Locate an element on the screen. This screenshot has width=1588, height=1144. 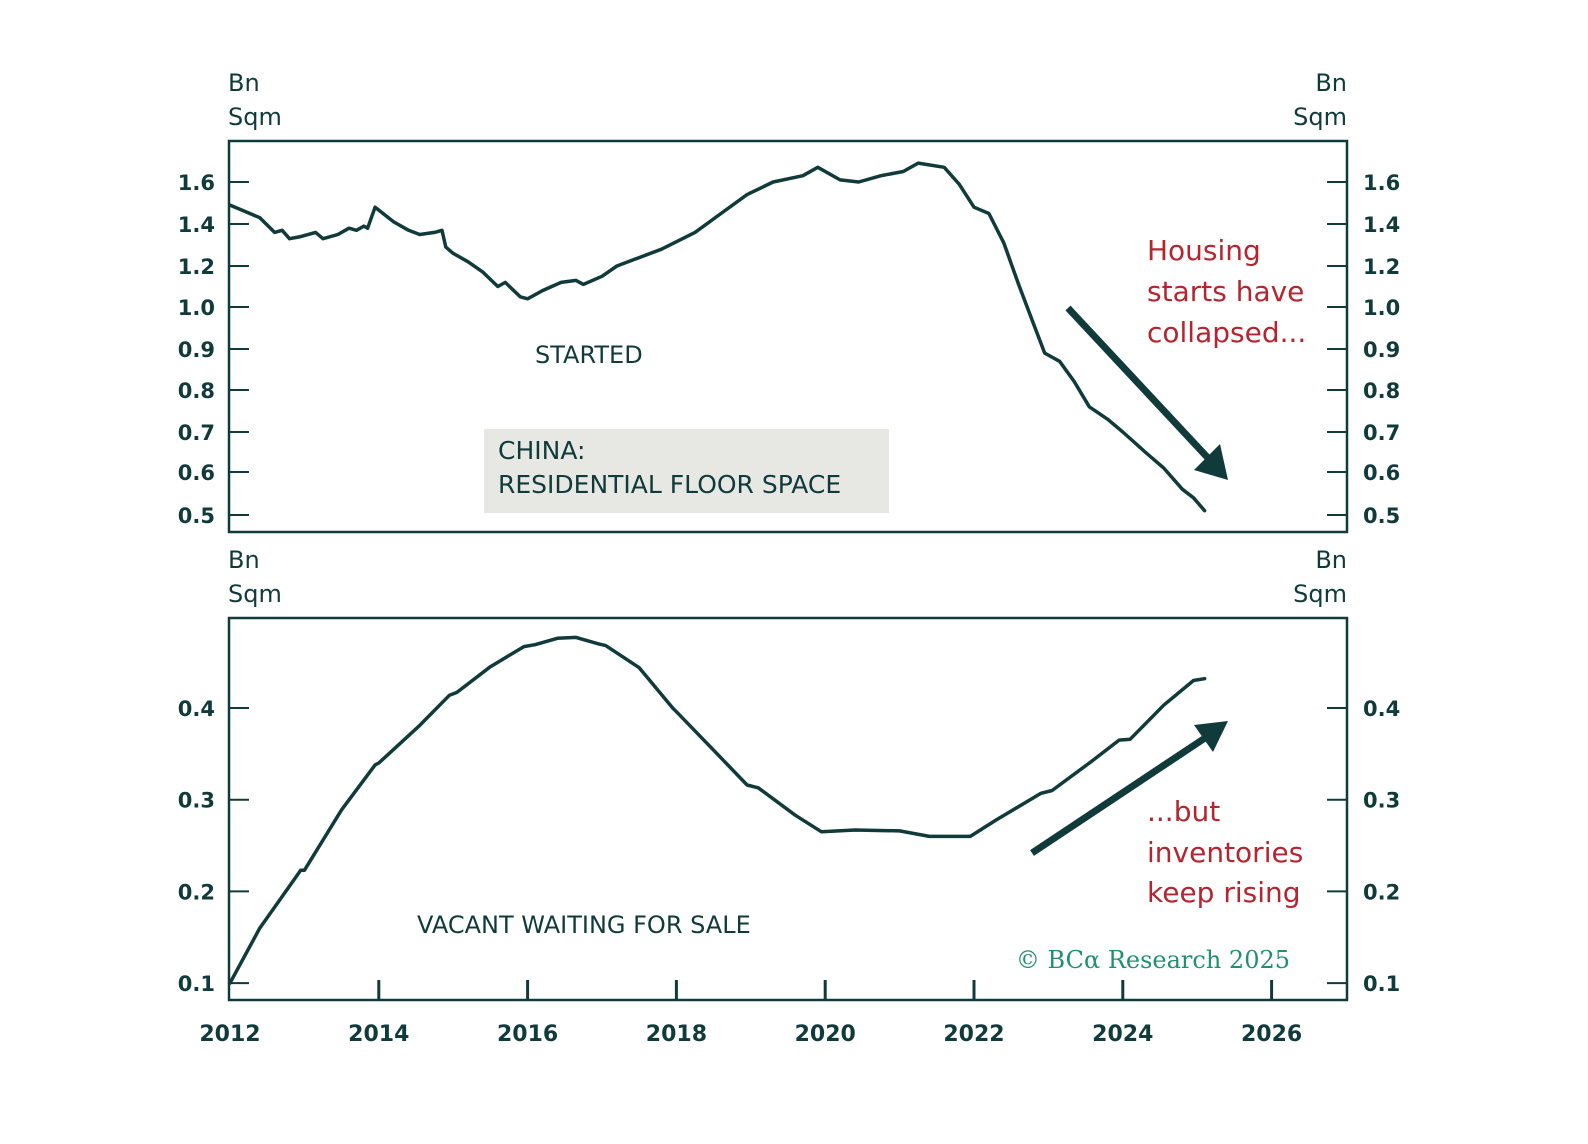
top-right-ytick-label: 1.0 is located at coordinates (1381, 308).